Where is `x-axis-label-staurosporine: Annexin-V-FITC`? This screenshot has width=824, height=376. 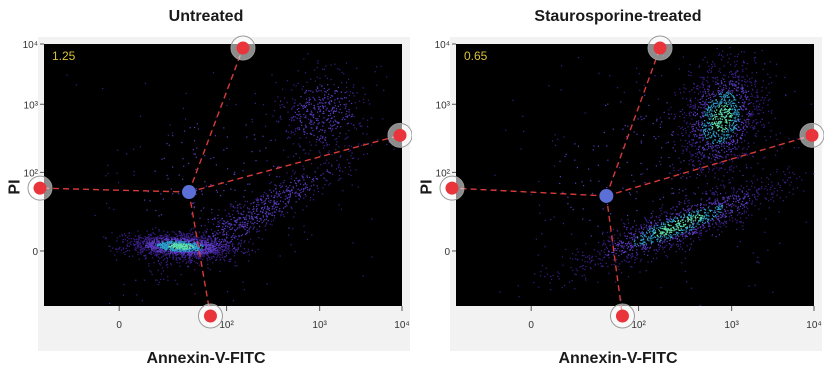 x-axis-label-staurosporine: Annexin-V-FITC is located at coordinates (618, 358).